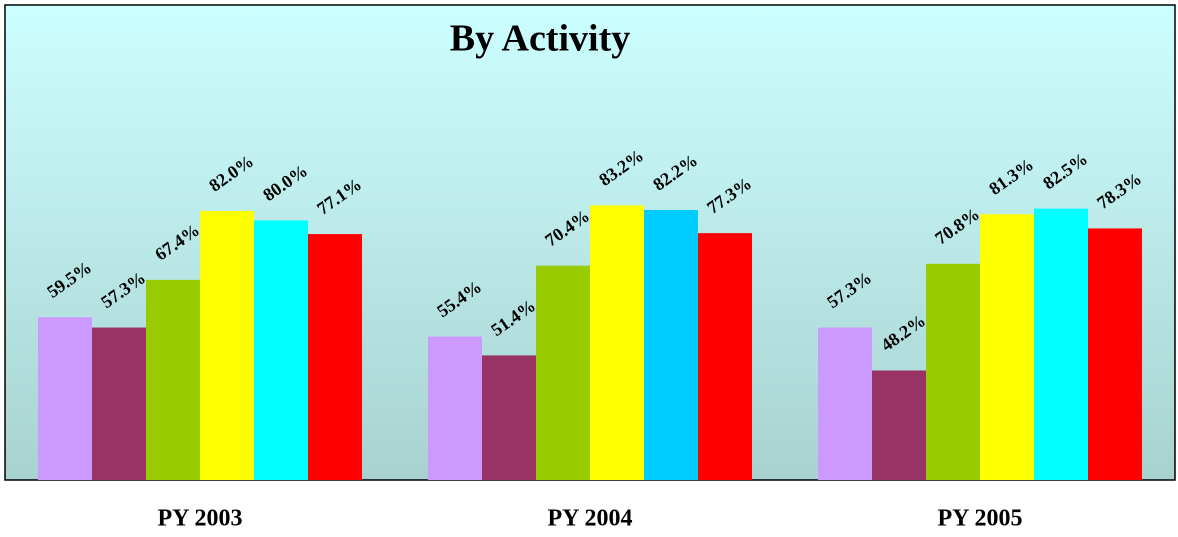 This screenshot has height=537, width=1178. What do you see at coordinates (199, 519) in the screenshot?
I see `x-tick-label: PY 2003` at bounding box center [199, 519].